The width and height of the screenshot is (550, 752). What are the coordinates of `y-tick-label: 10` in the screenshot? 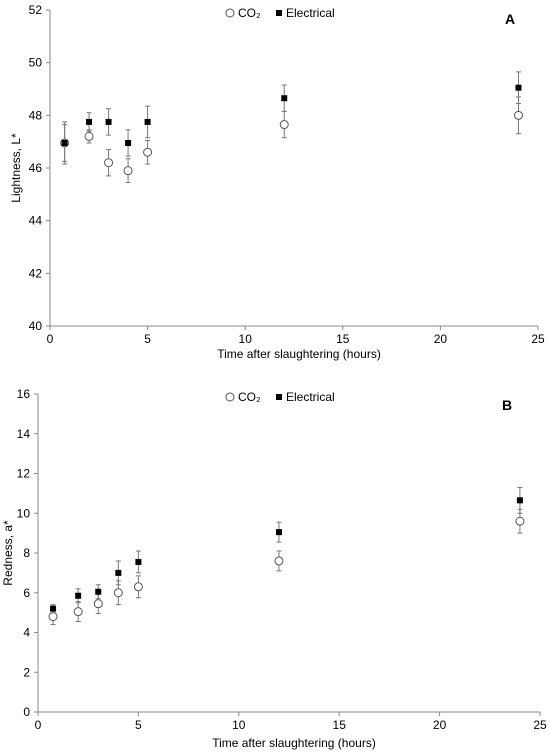 It's located at (24, 513).